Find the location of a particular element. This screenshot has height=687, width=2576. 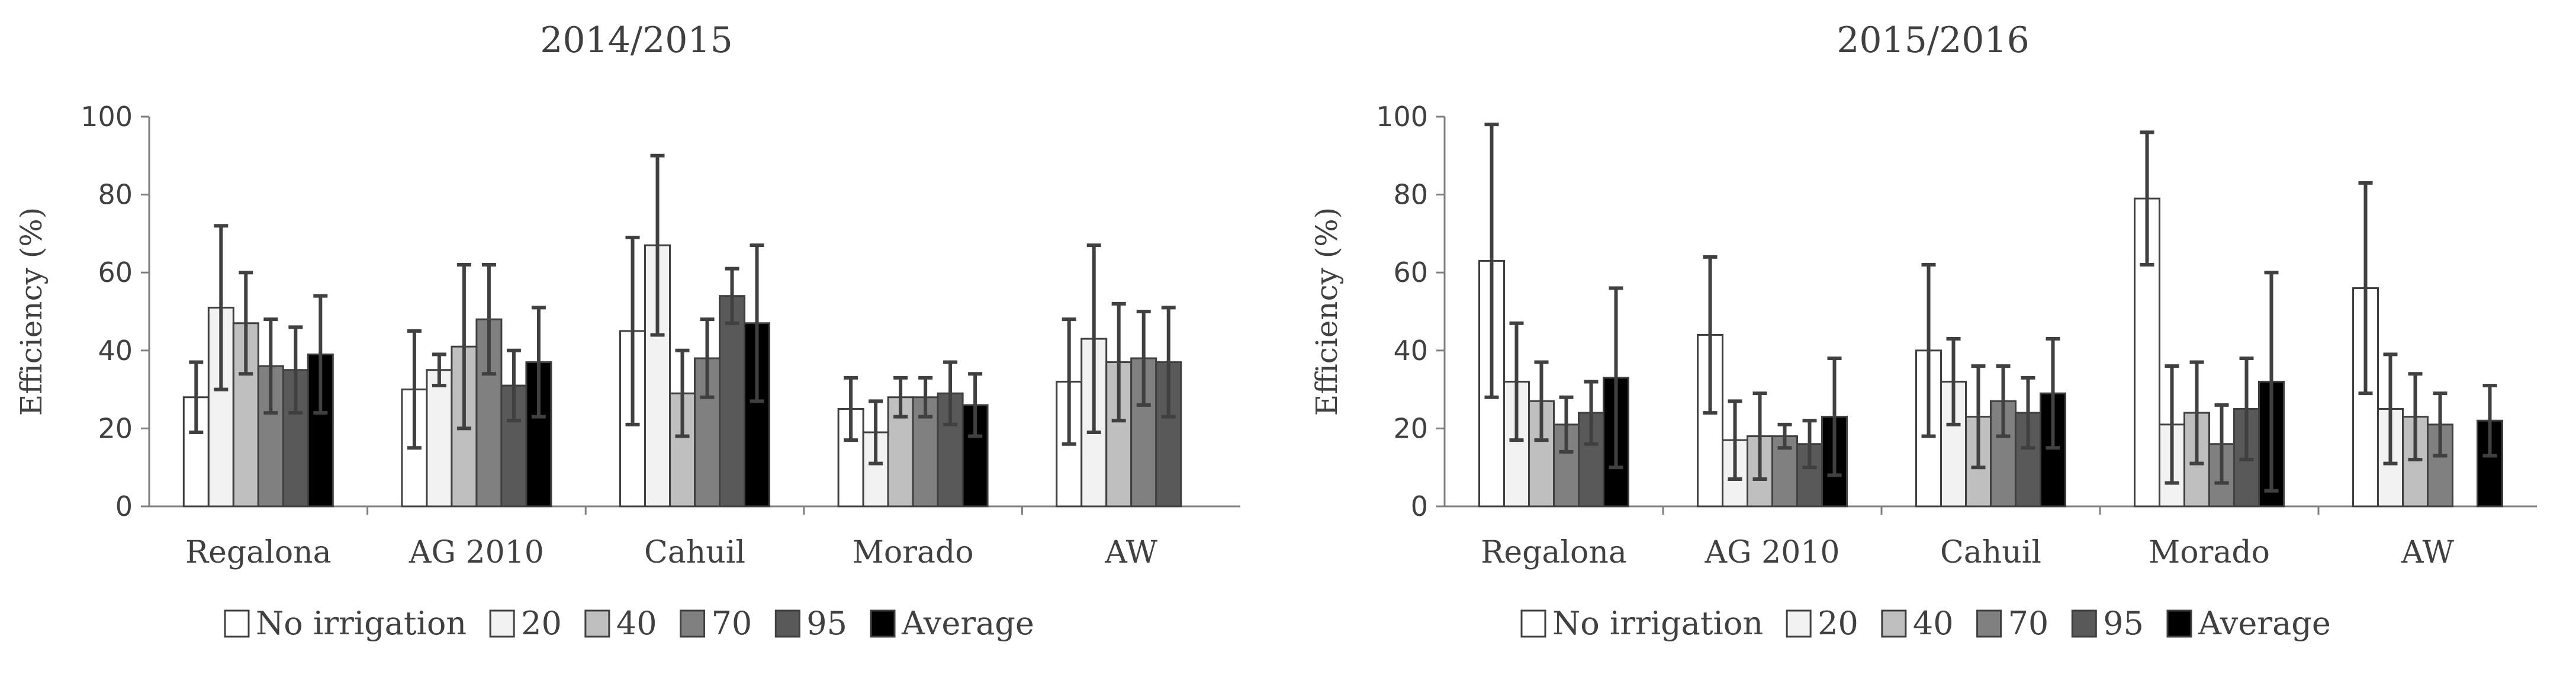

chart-title: 2014/2015 is located at coordinates (636, 40).